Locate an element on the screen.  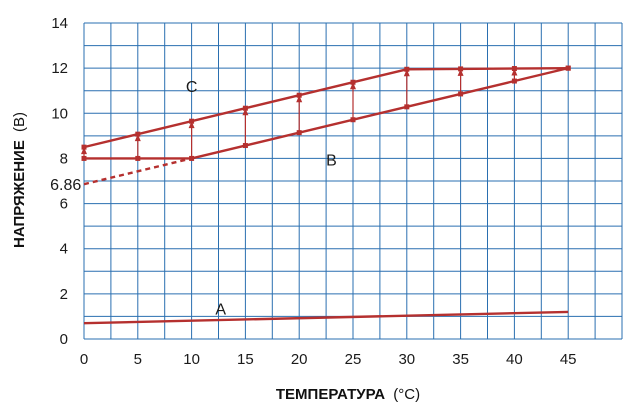
y-tick-label: 14 is located at coordinates (59, 23).